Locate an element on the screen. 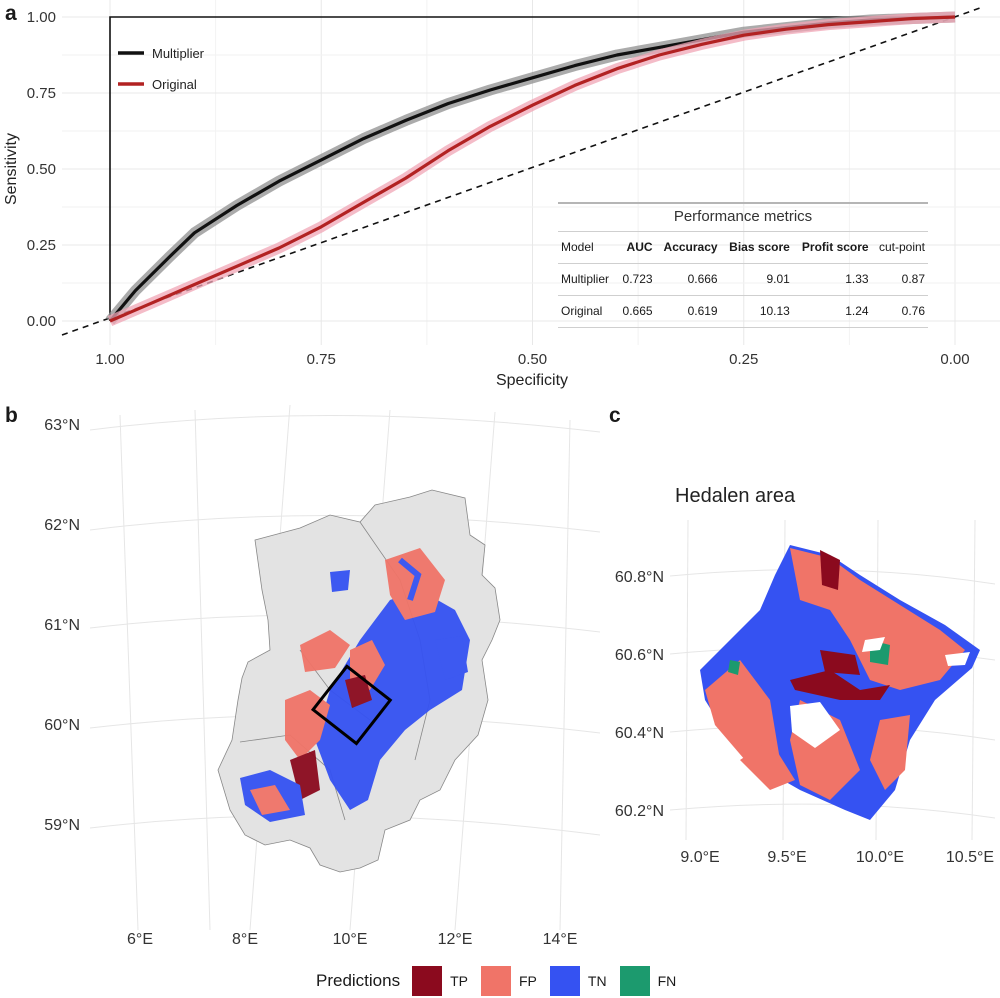  legend-label-original: Original is located at coordinates (174, 84).